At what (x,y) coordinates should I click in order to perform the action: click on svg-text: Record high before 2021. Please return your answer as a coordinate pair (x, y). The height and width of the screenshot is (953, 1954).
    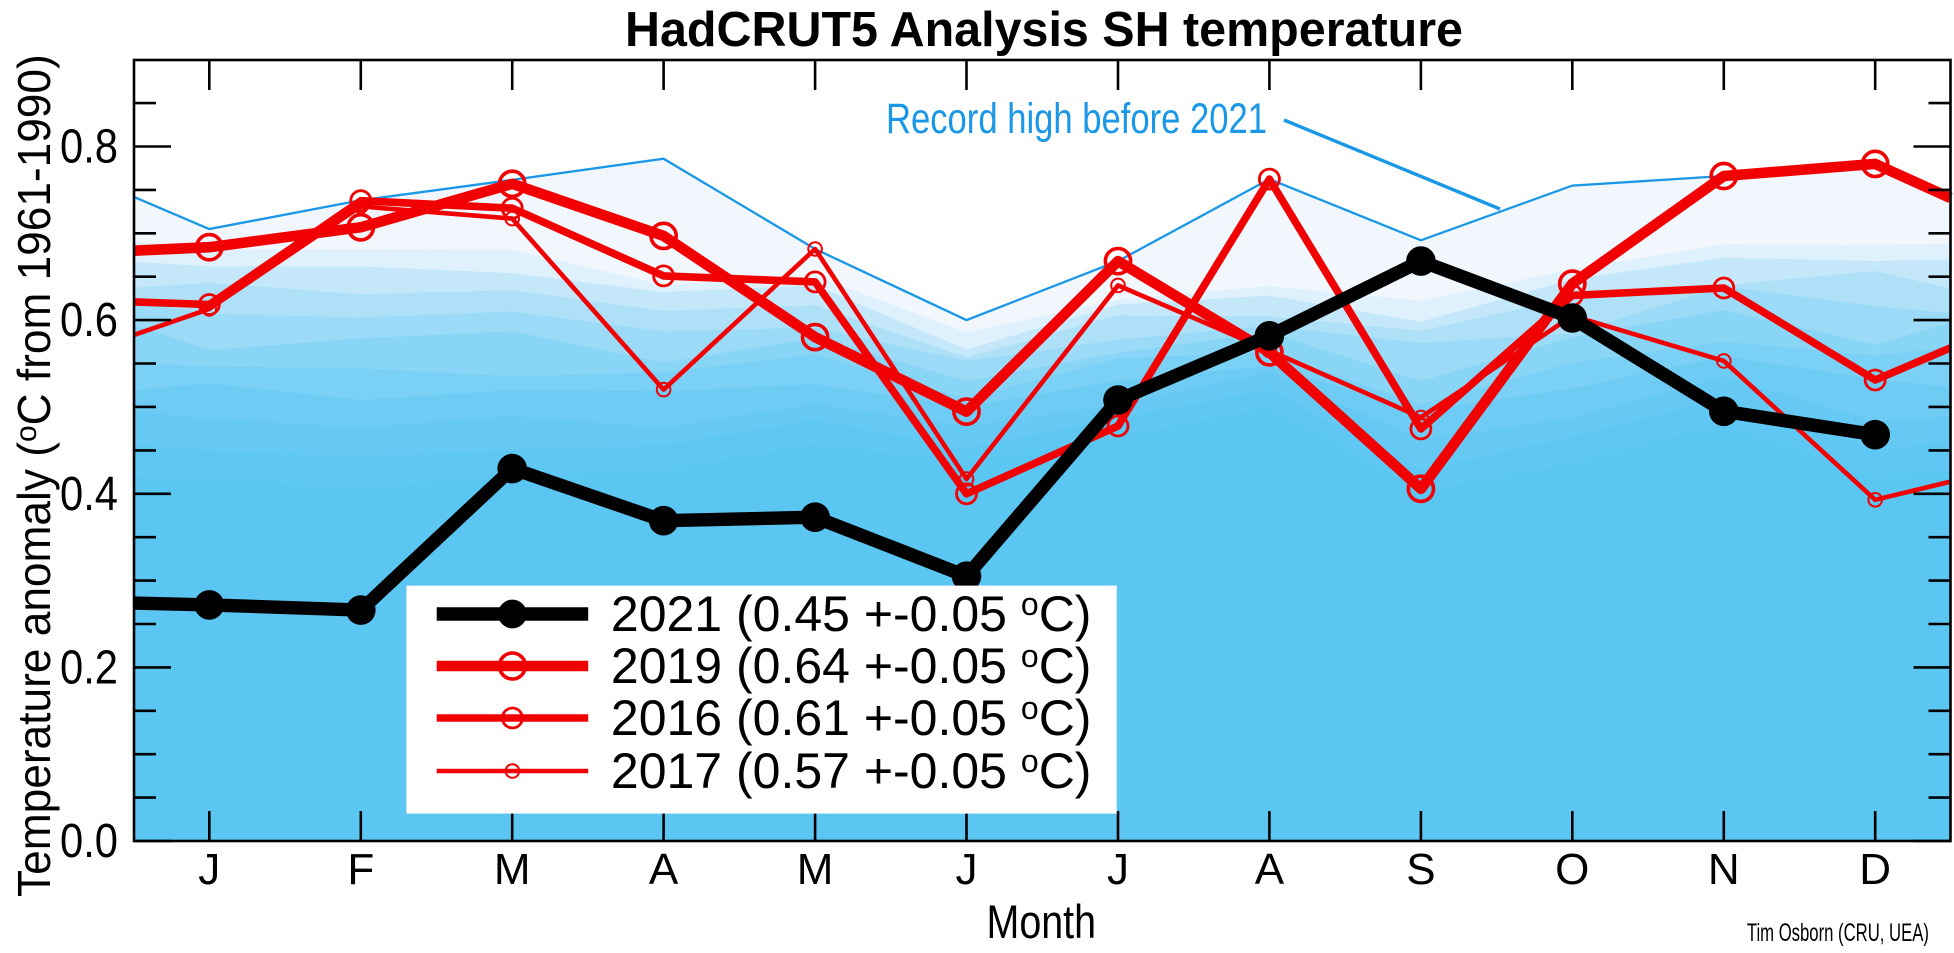
    Looking at the image, I should click on (1076, 119).